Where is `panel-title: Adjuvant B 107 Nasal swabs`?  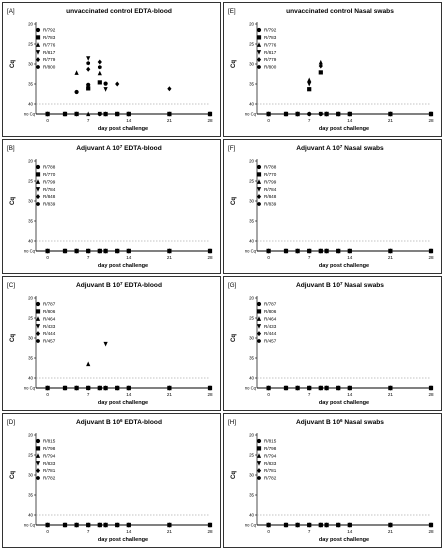
panel-title: Adjuvant B 107 Nasal swabs is located at coordinates (340, 285).